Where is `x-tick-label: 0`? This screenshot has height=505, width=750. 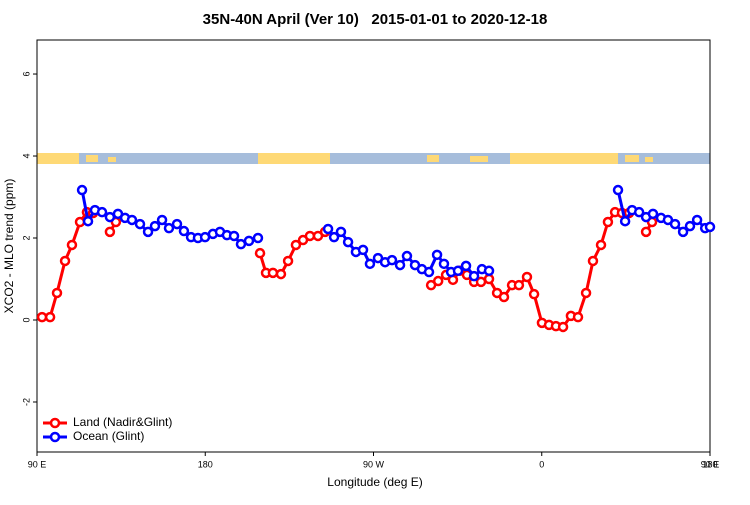
x-tick-label: 0 is located at coordinates (541, 464).